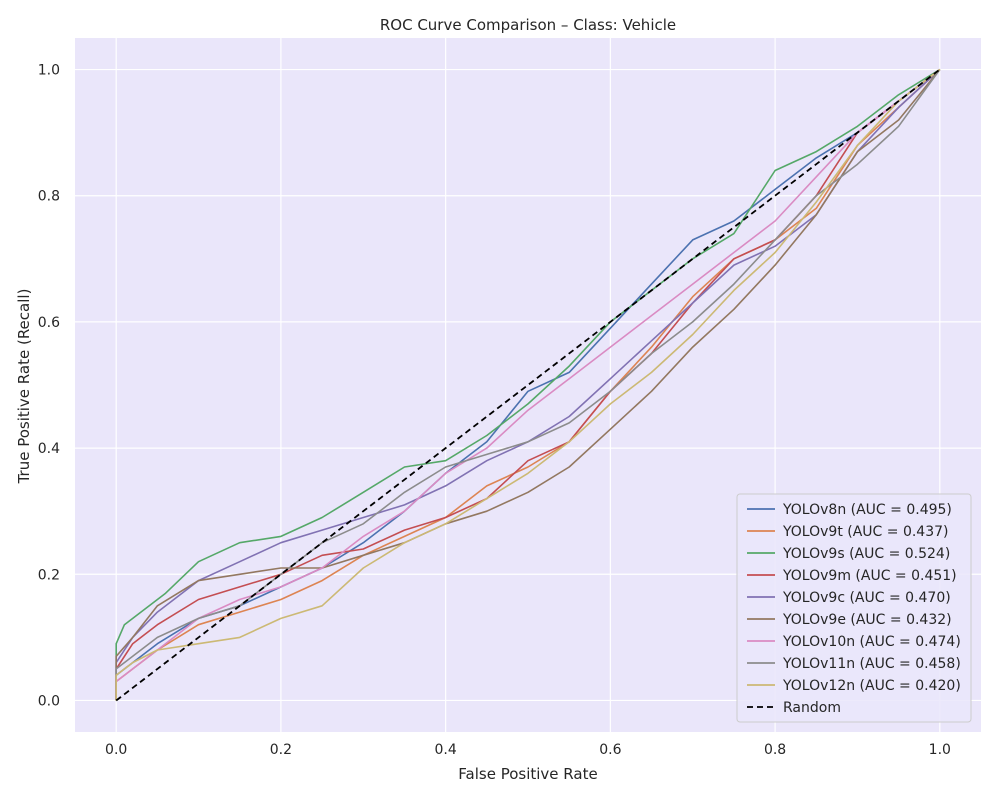 The width and height of the screenshot is (1000, 800). I want to click on chart-title: ROC Curve Comparison – Class: Vehicle, so click(528, 25).